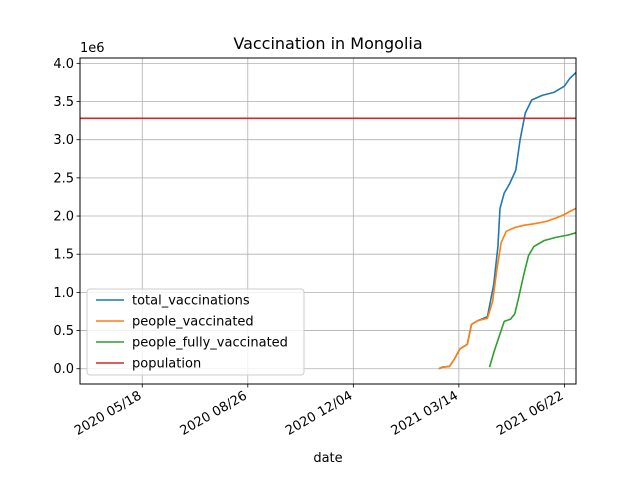 This screenshot has height=484, width=640. Describe the element at coordinates (63, 64) in the screenshot. I see `y-tick-label: 4.0` at that location.